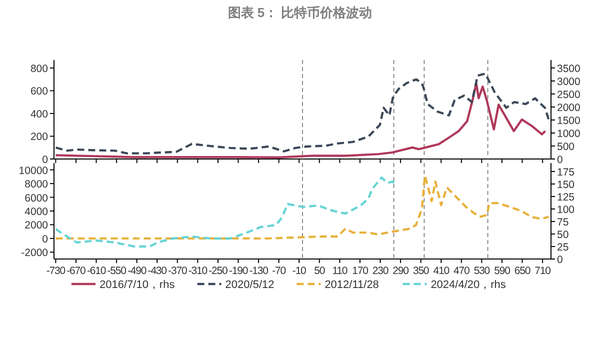 This screenshot has height=349, width=600. I want to click on legend-label: 2020/5/12, so click(249, 285).